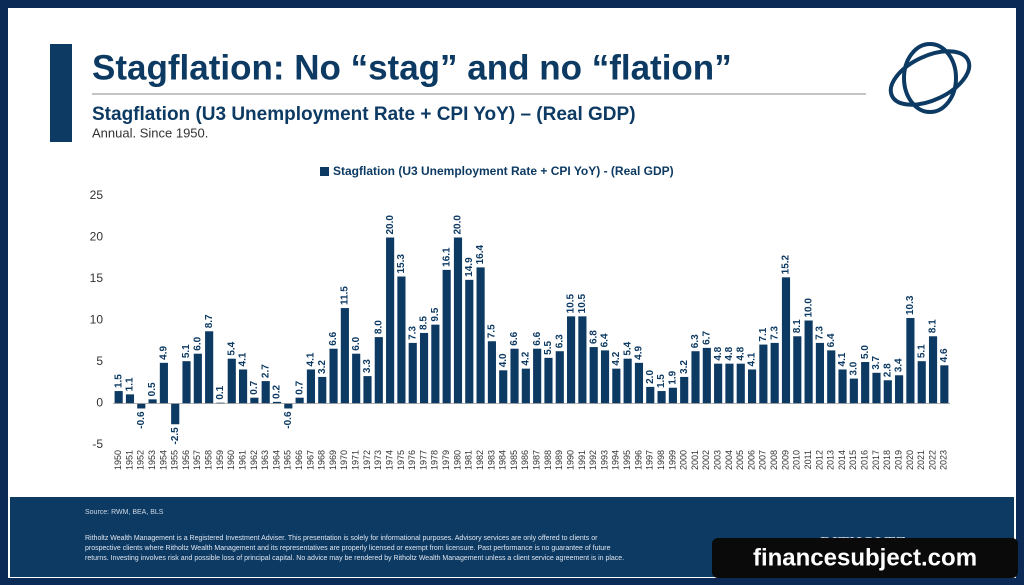  I want to click on x-tick-label: 2022, so click(932, 460).